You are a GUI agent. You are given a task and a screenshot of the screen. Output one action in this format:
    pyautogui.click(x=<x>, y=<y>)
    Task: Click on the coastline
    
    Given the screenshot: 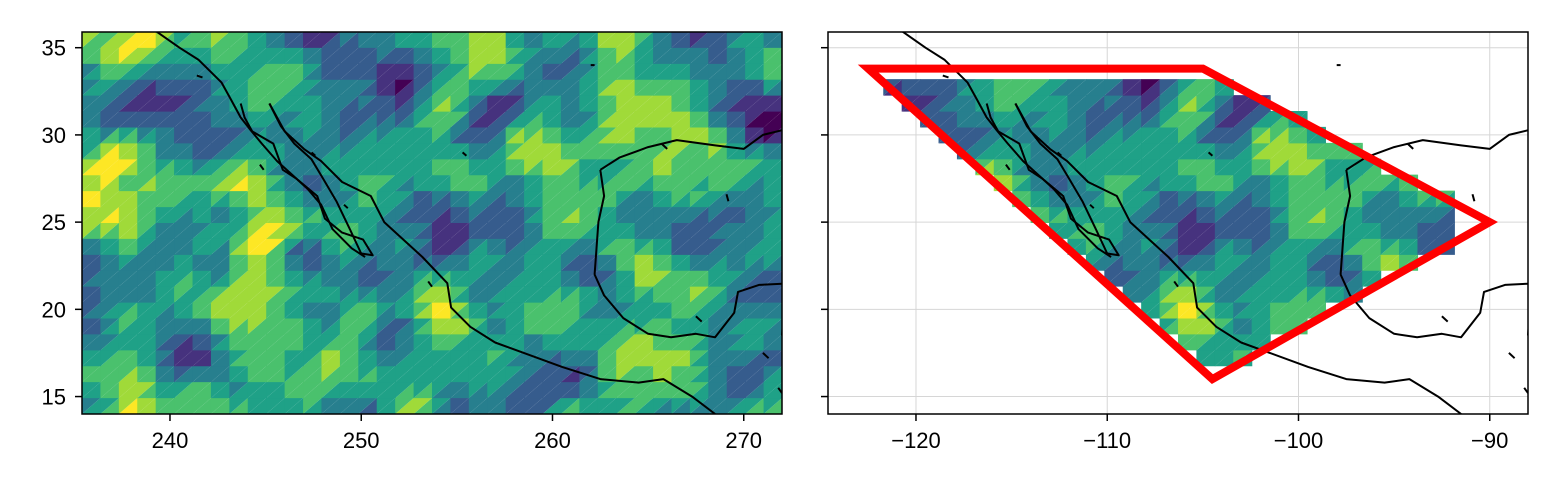 What is the action you would take?
    pyautogui.click(x=199, y=76)
    